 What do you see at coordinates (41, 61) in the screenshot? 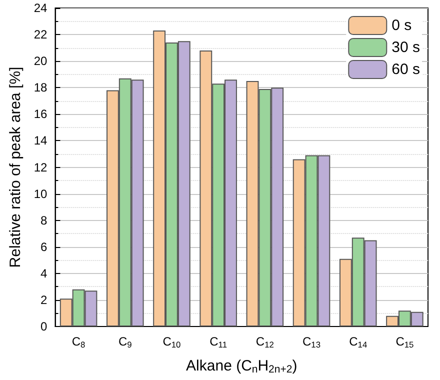
I see `y-tick-label: 20` at bounding box center [41, 61].